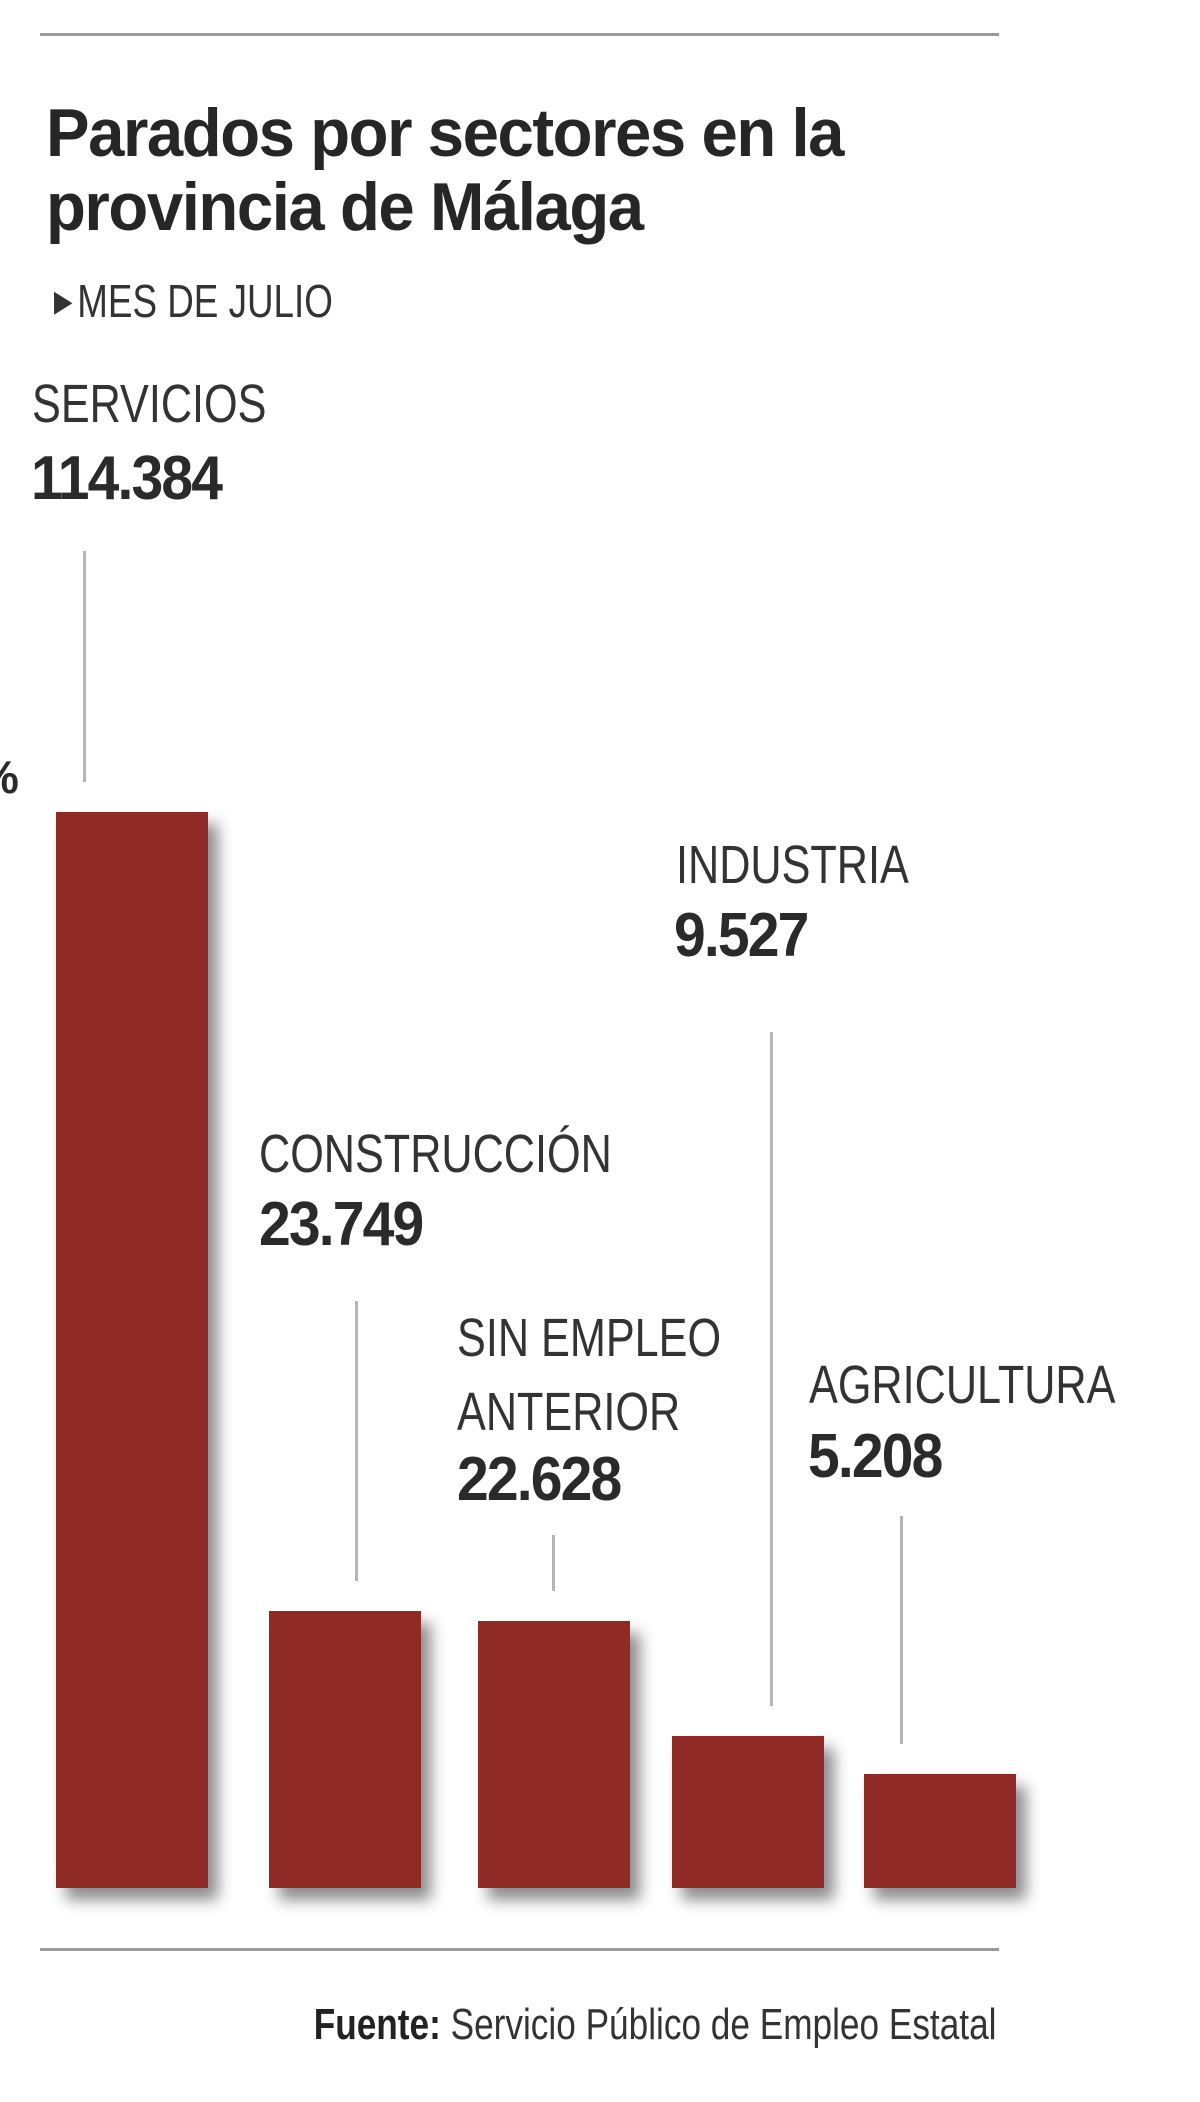 The width and height of the screenshot is (1200, 2102). What do you see at coordinates (435, 1154) in the screenshot?
I see `category-label-construccion: CONSTRUCCIÓN` at bounding box center [435, 1154].